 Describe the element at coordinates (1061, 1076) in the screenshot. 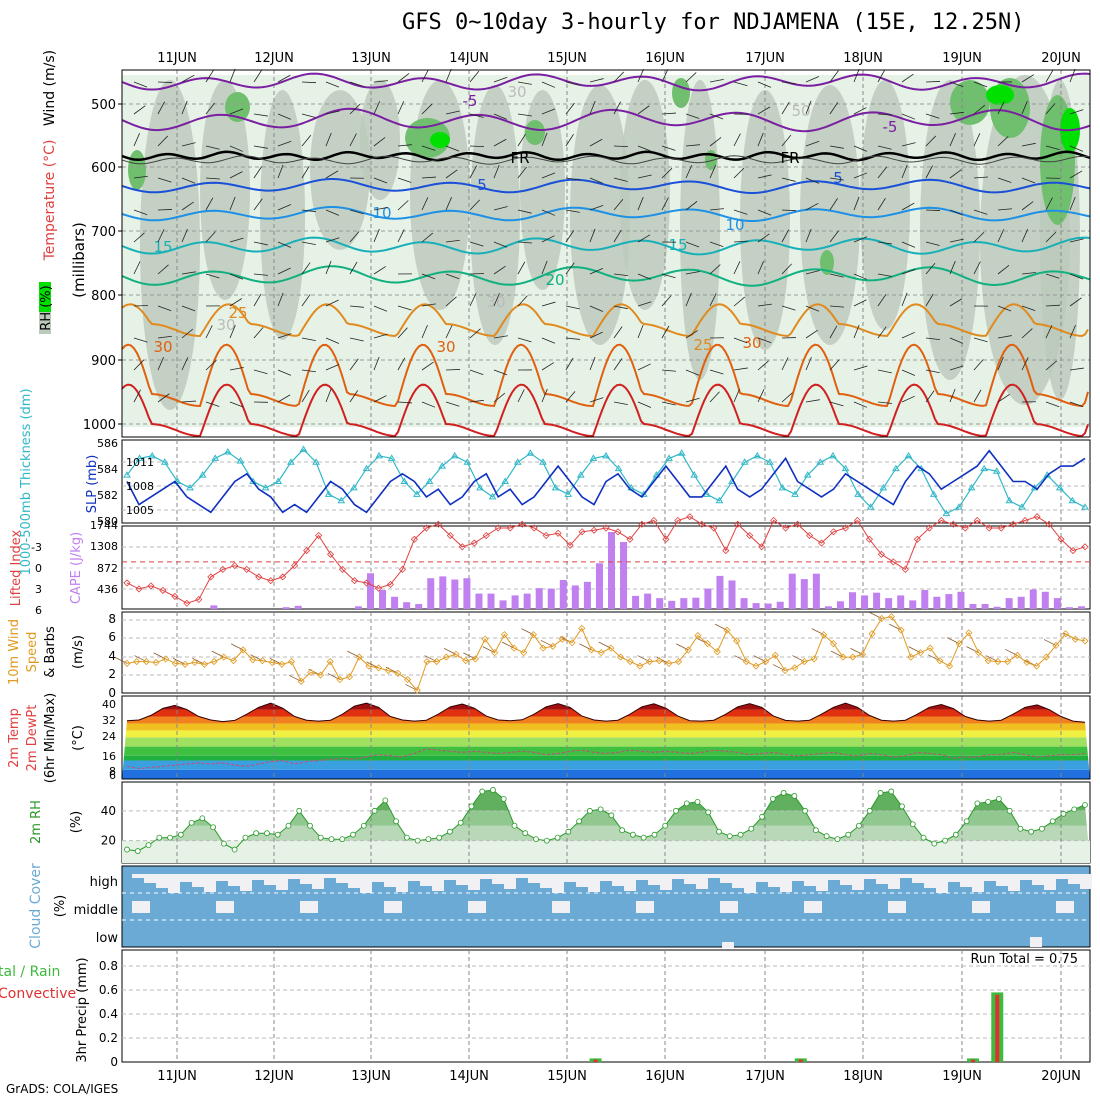

I see `date-label-bottom: 20JUN` at that location.